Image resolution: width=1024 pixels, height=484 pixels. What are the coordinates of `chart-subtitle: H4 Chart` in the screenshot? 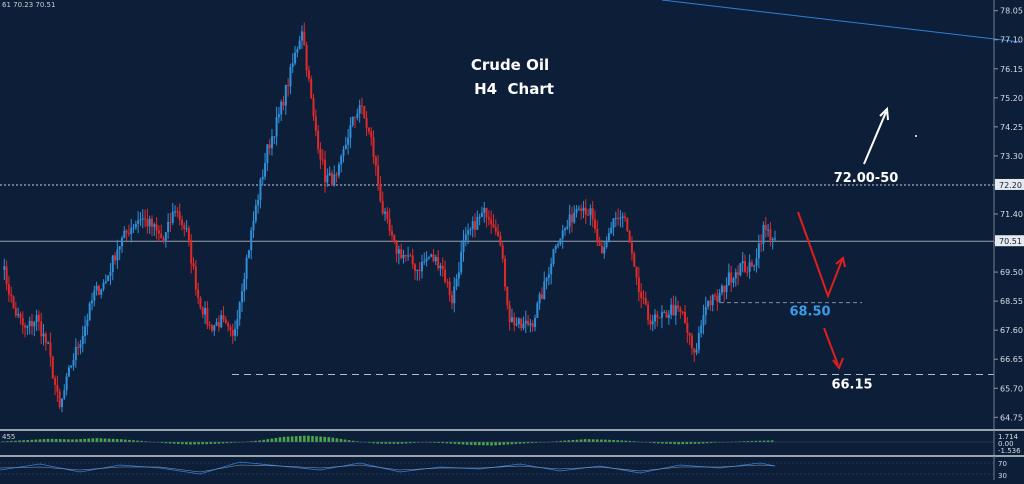 It's located at (514, 89).